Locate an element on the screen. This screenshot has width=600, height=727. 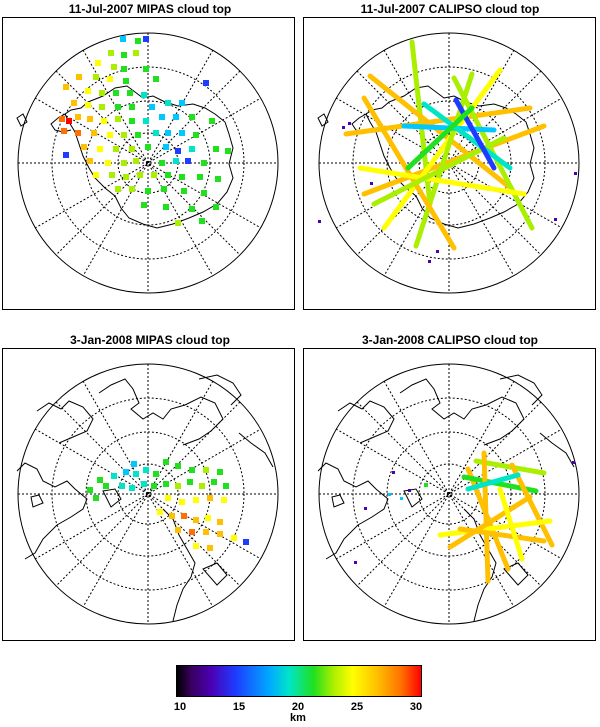
colorbar-tick-15: 15 is located at coordinates (239, 707).